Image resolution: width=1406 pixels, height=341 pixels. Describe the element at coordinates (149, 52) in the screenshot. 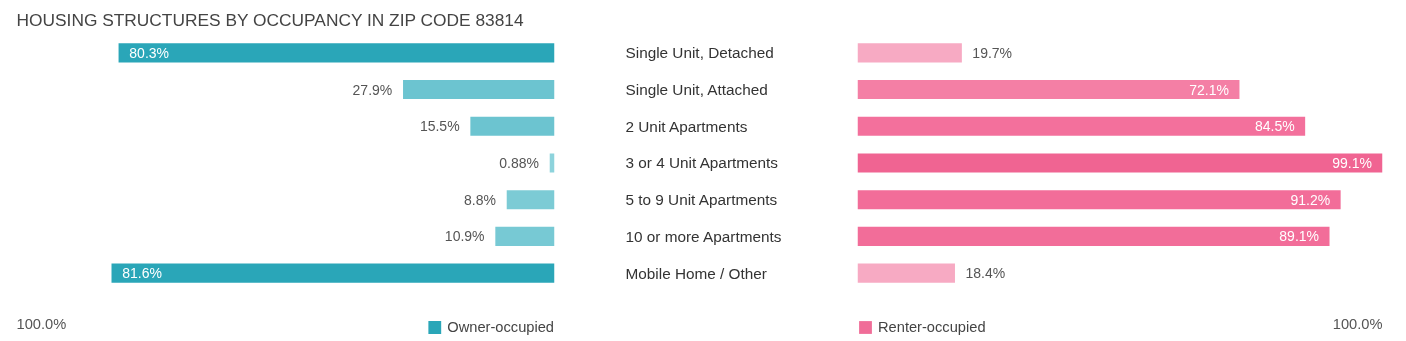

I see `data-label: 80.3%` at that location.